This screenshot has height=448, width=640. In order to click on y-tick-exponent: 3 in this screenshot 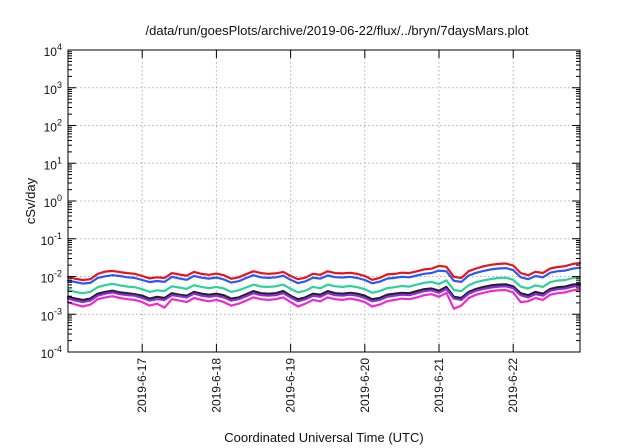, I will do `click(59, 85)`.